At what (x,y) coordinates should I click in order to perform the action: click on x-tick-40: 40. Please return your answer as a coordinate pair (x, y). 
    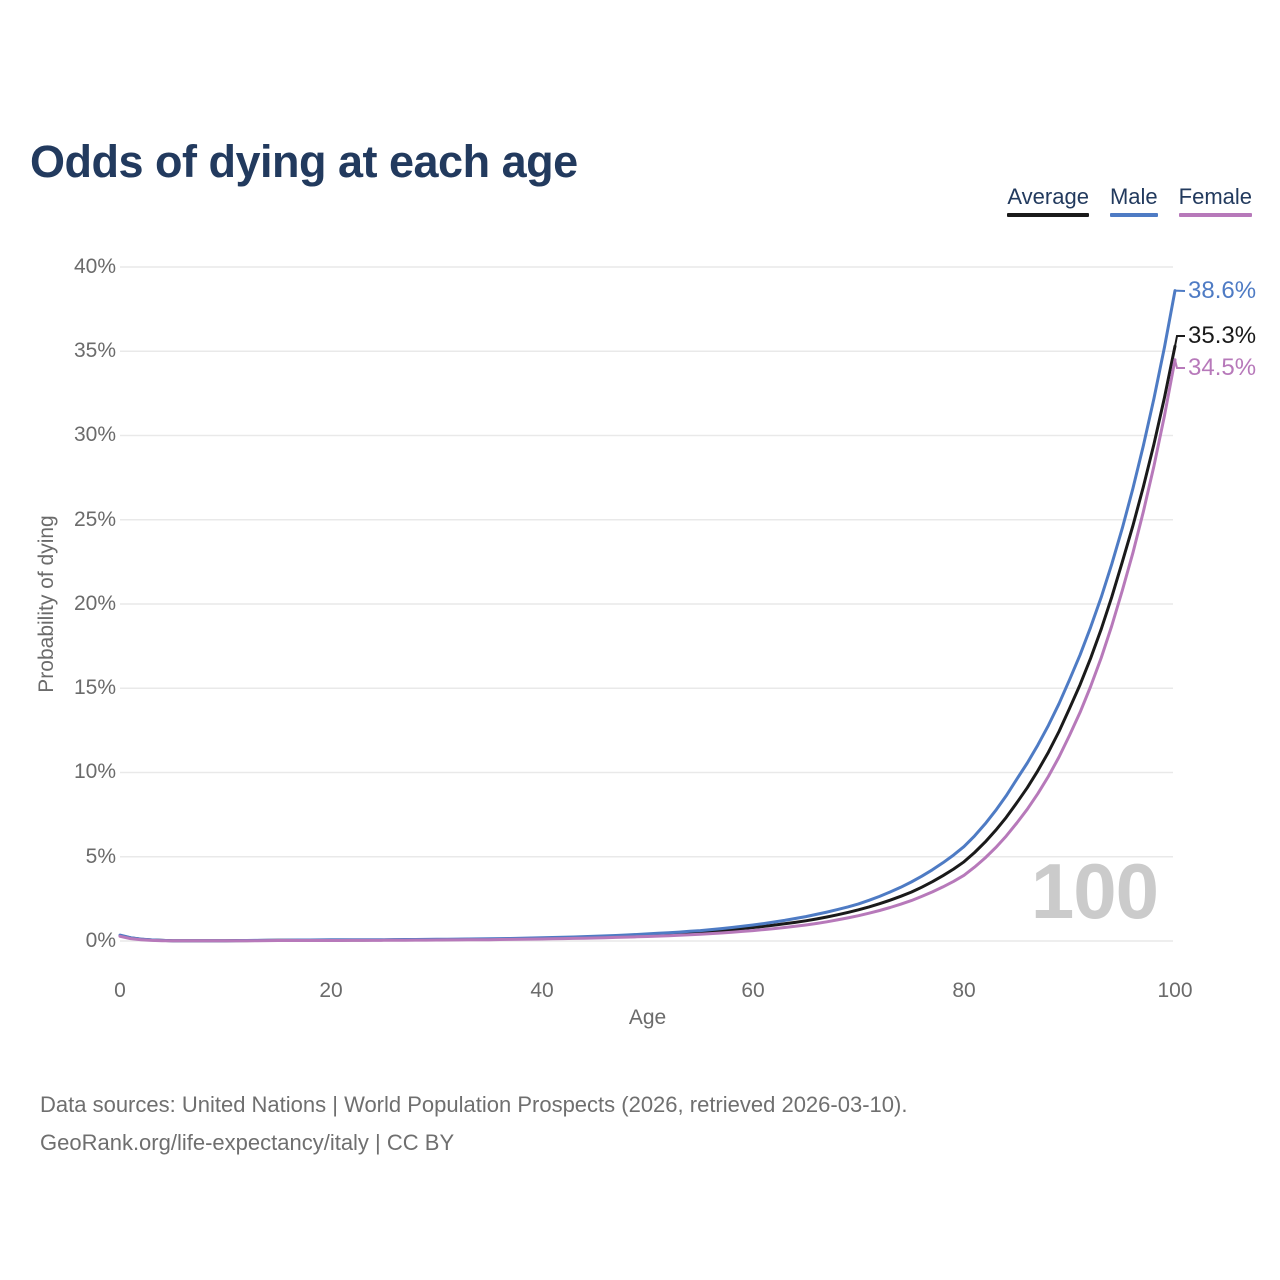
    Looking at the image, I should click on (542, 990).